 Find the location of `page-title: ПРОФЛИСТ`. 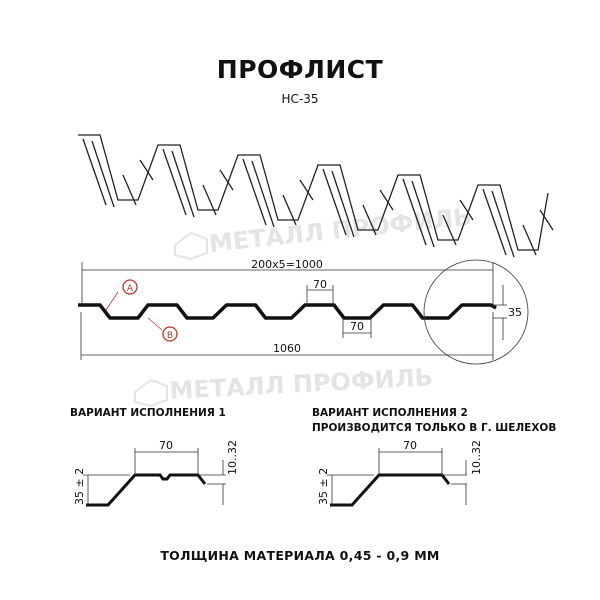

page-title: ПРОФЛИСТ is located at coordinates (300, 69).